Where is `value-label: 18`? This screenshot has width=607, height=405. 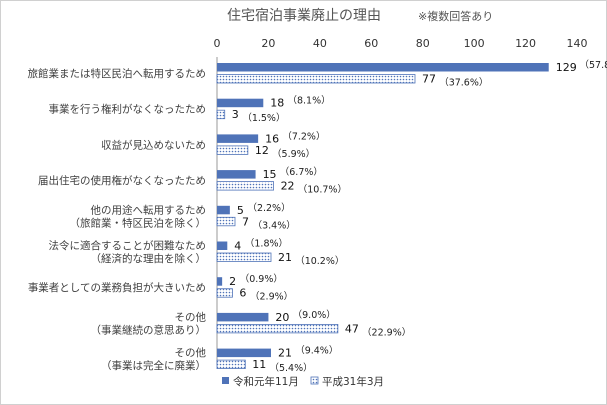 value-label: 18 is located at coordinates (277, 103).